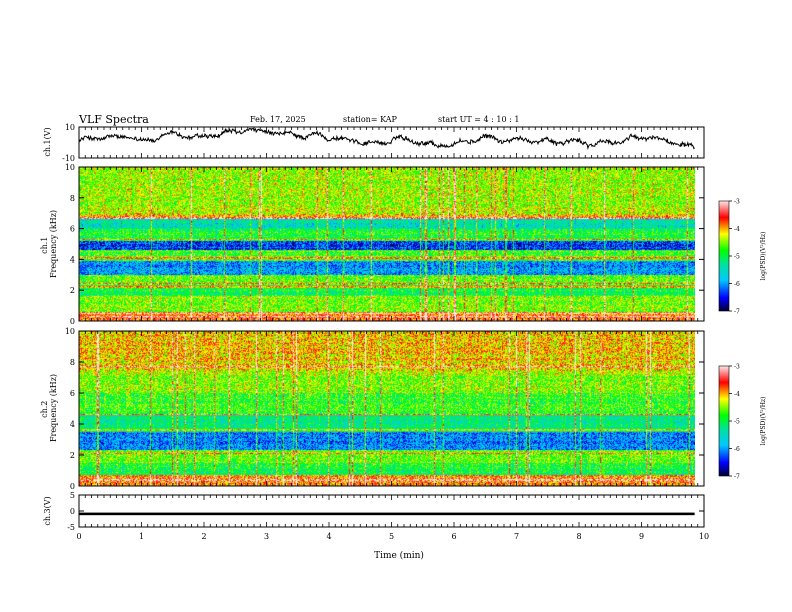  I want to click on ch2-freq-tick-label: 10, so click(70, 331).